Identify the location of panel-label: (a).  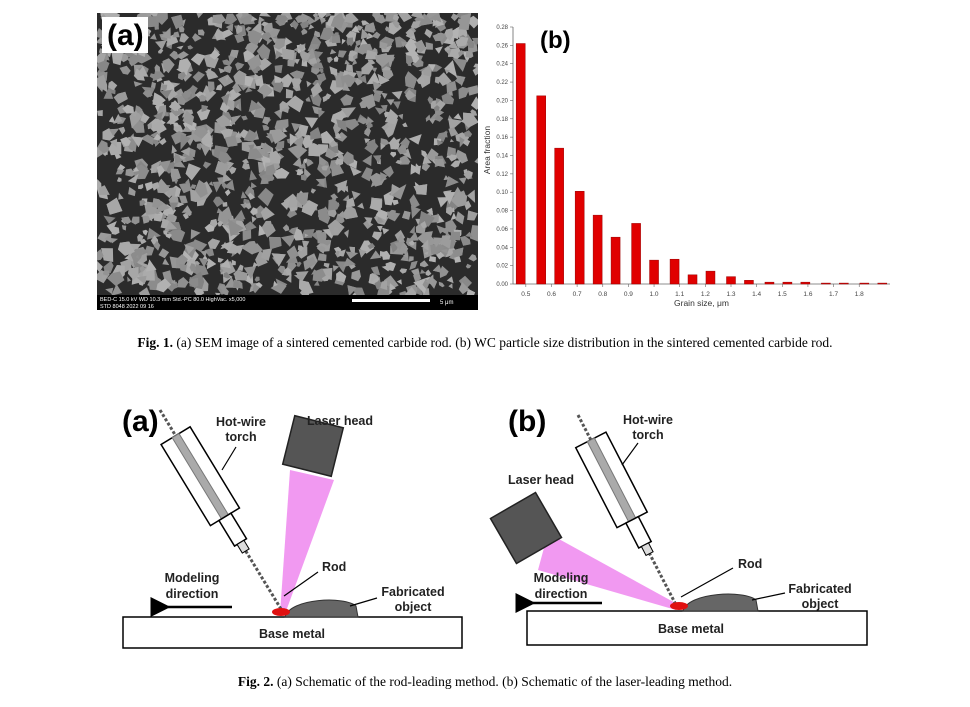
(125, 35).